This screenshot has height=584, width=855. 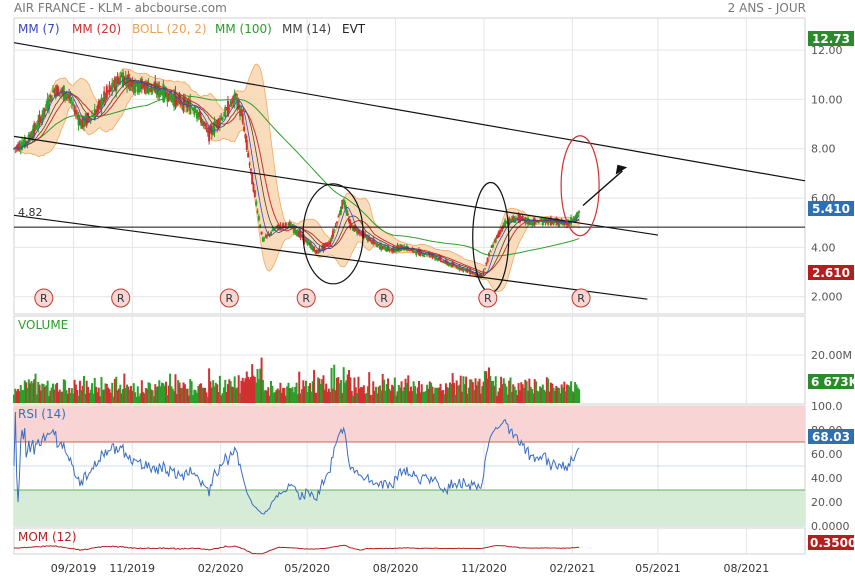 What do you see at coordinates (827, 99) in the screenshot?
I see `y-tick-label: 10.00` at bounding box center [827, 99].